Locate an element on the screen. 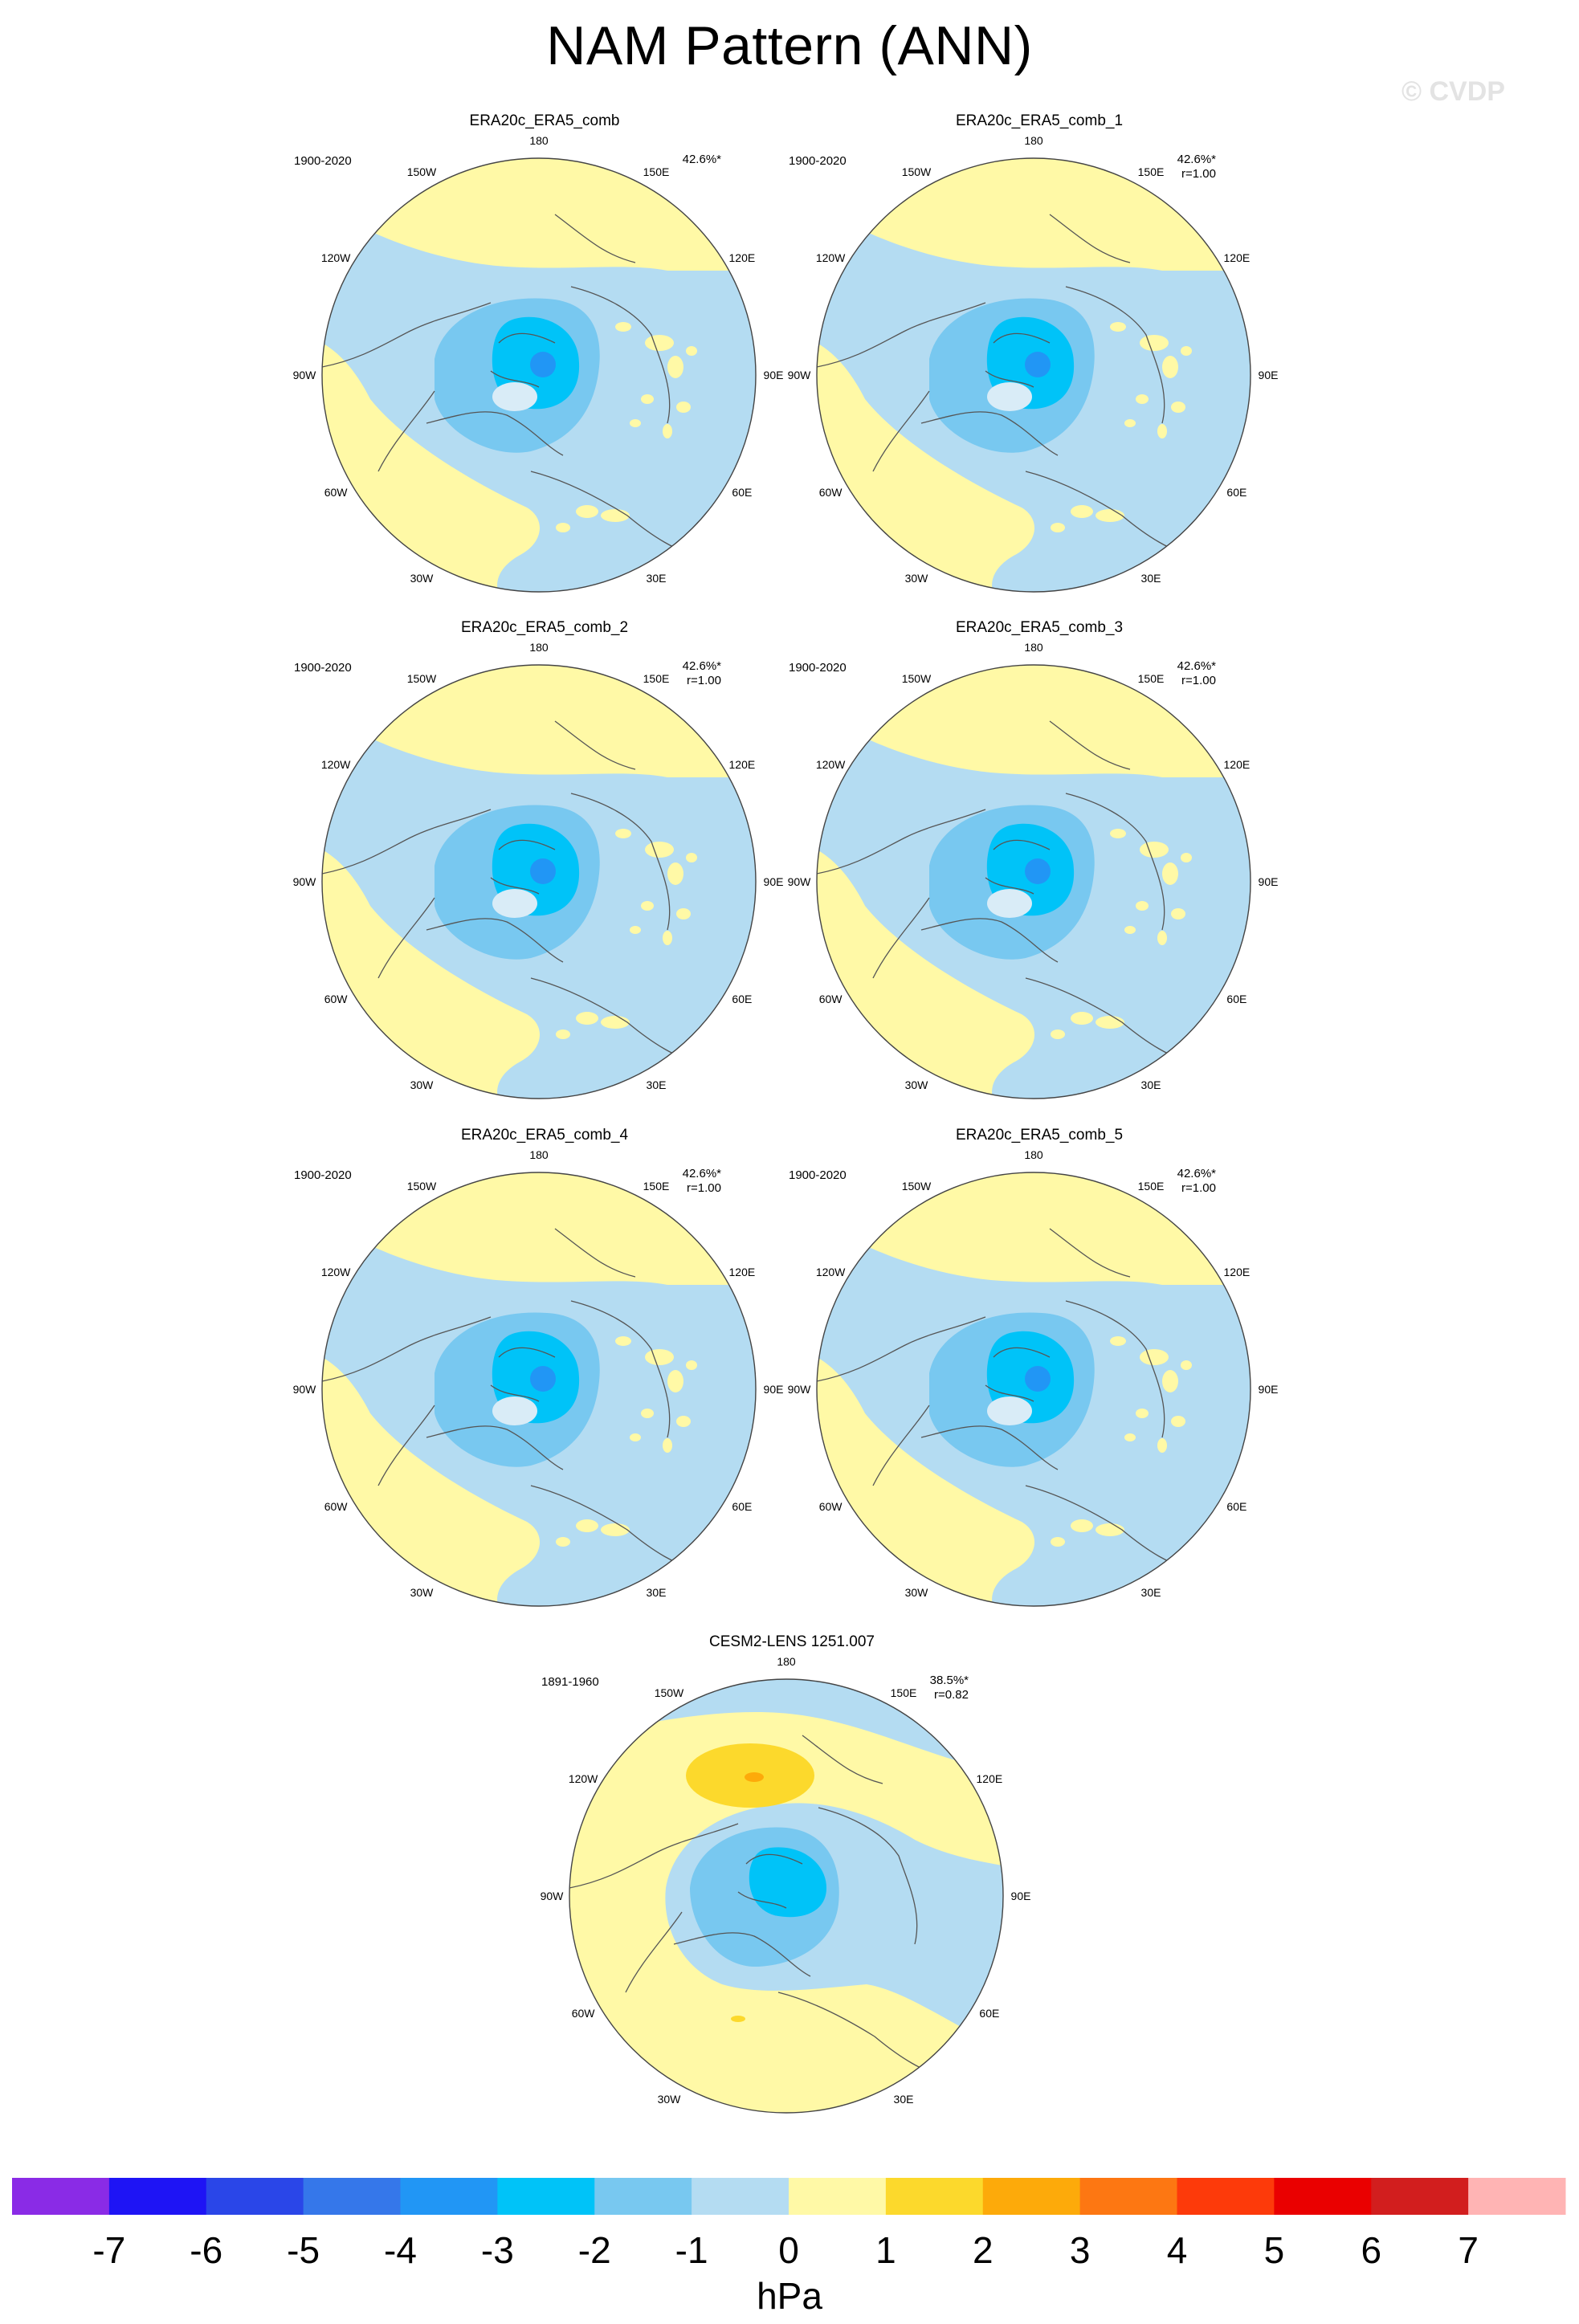  panel-title: ERA20c_ERA5_comb_2 is located at coordinates (544, 628).